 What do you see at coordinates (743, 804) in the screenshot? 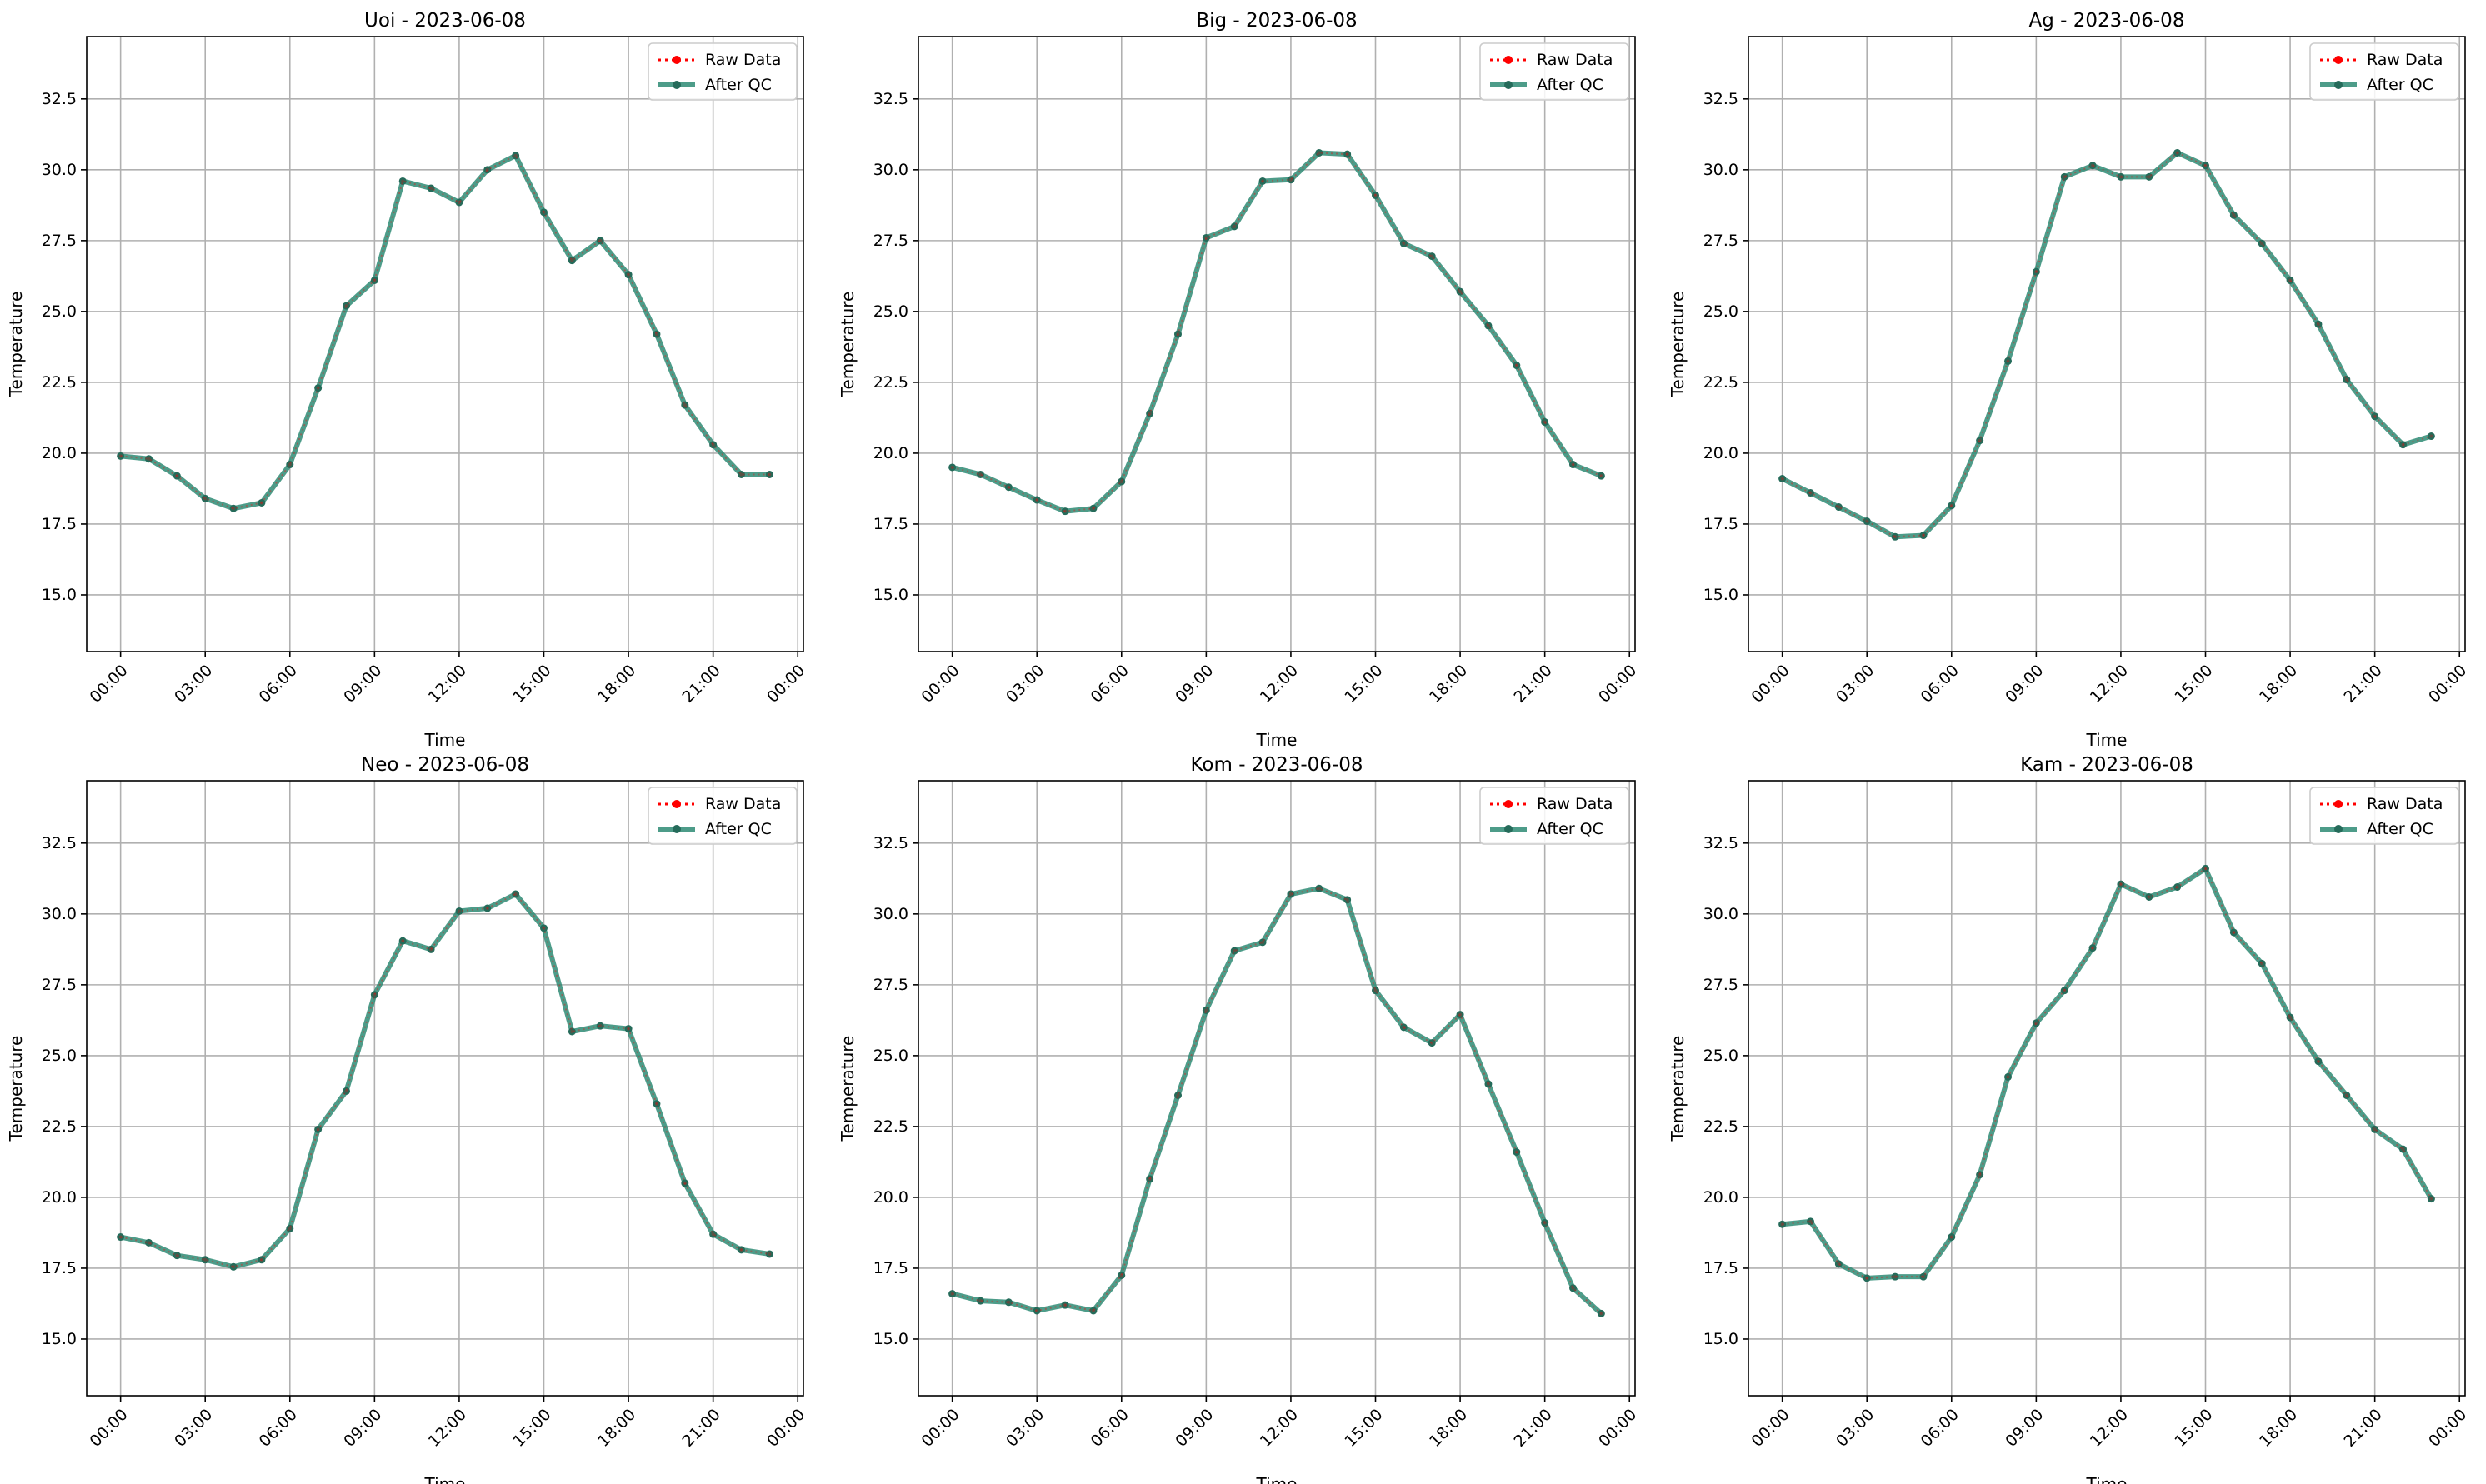
I see `legend-raw-label: Raw Data` at bounding box center [743, 804].